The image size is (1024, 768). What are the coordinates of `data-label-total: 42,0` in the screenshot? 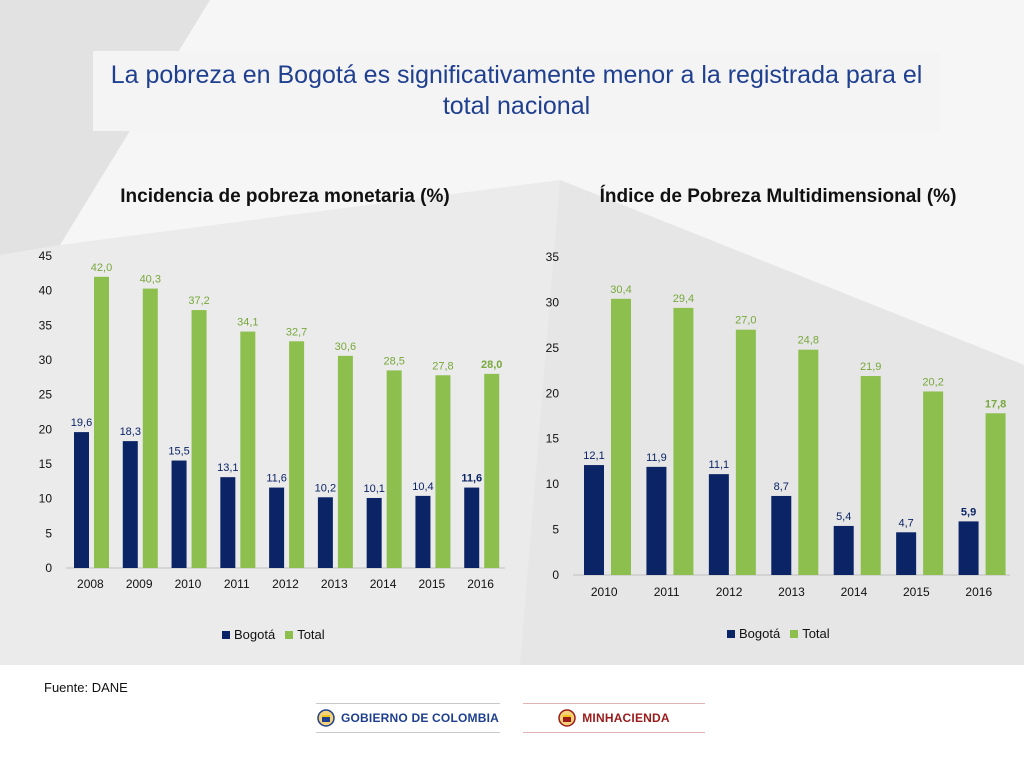 It's located at (101, 268).